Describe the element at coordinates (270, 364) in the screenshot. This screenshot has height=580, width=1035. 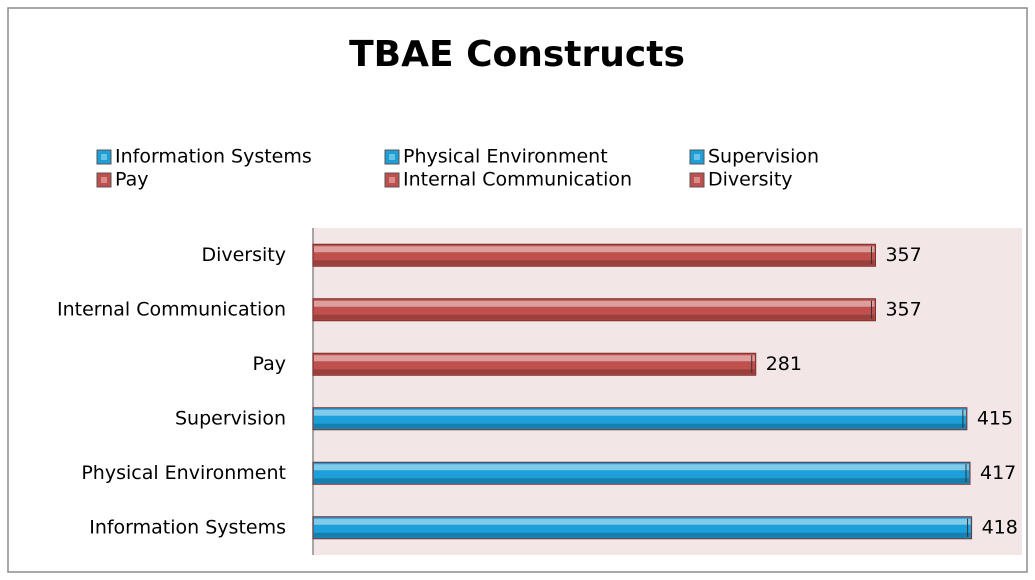
I see `y-tick-label: Pay` at that location.